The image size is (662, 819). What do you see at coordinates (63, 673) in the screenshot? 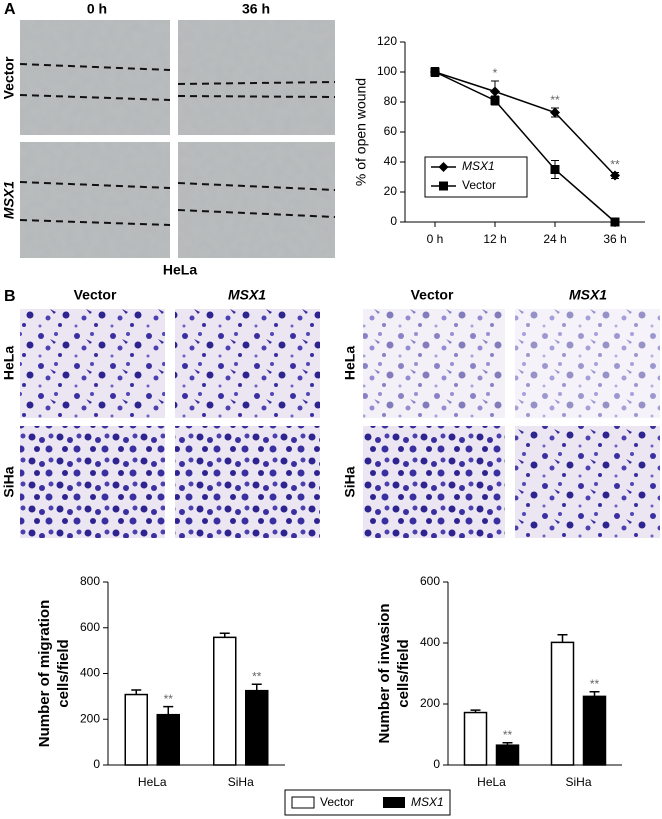
I see `y-axis-label: cells/field` at bounding box center [63, 673].